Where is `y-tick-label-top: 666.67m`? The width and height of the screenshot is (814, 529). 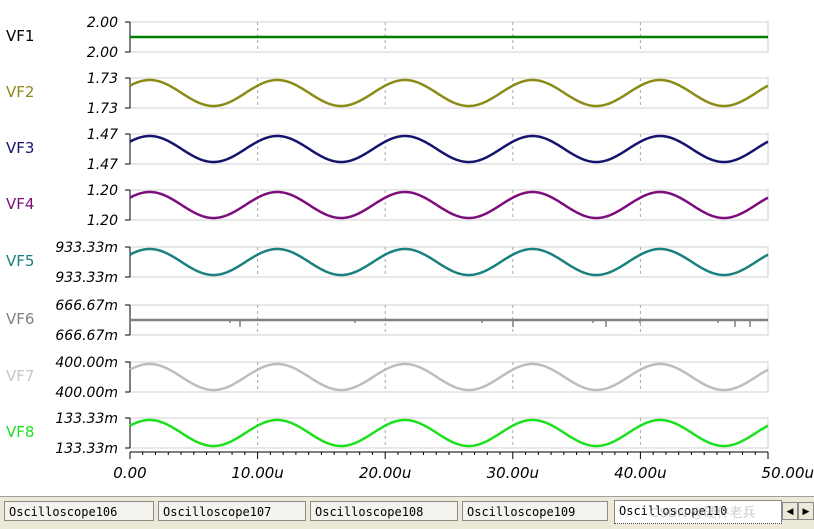 y-tick-label-top: 666.67m is located at coordinates (86, 306).